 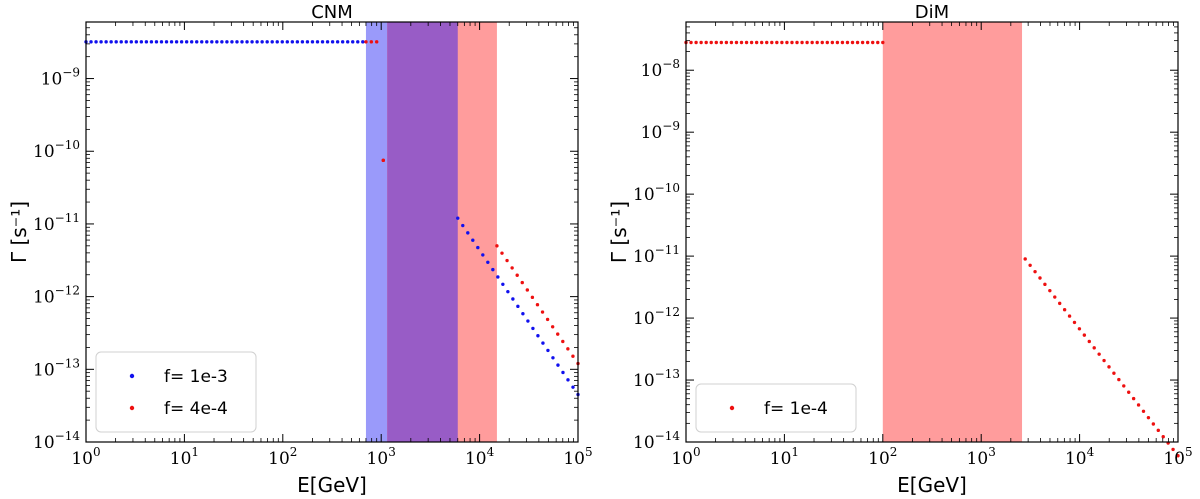 I want to click on x-tick-exp: 3, so click(x=392, y=452).